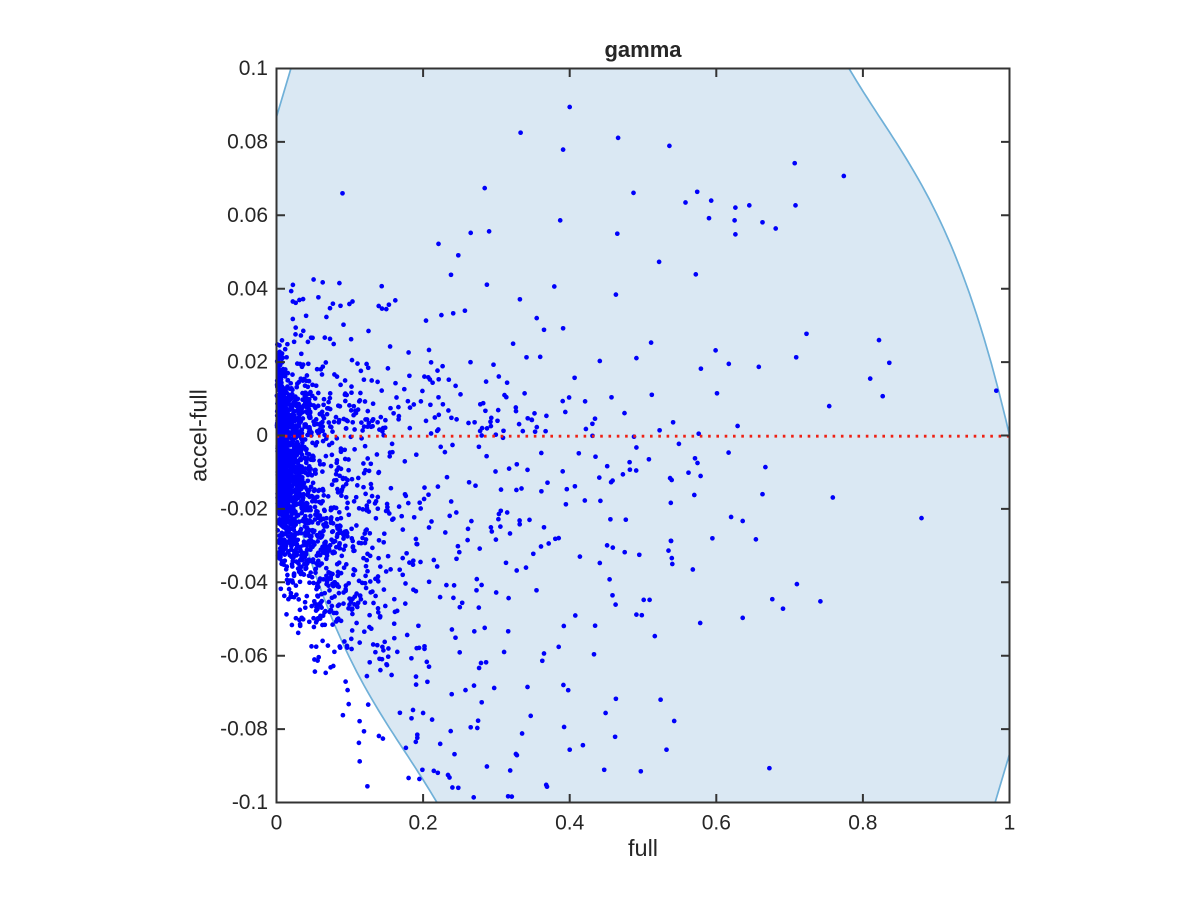  Describe the element at coordinates (244, 582) in the screenshot. I see `svg-text: -0.04` at that location.